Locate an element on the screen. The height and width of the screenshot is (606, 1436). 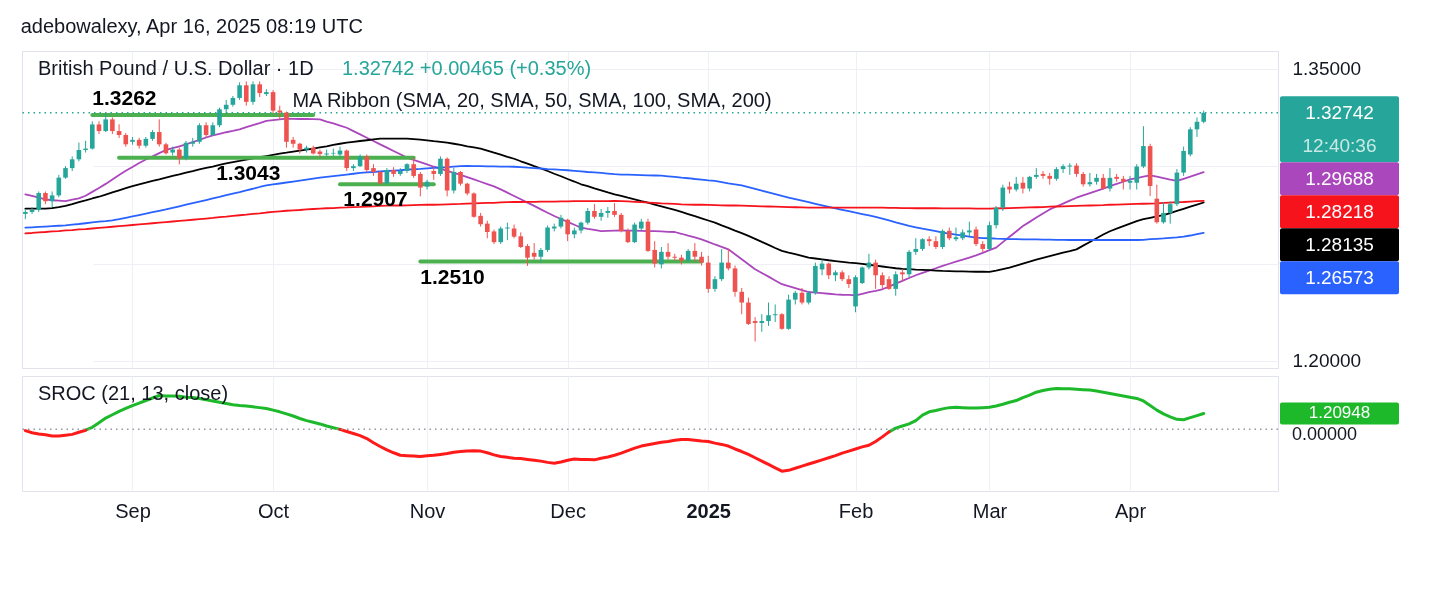
annotation: MA Ribbon (SMA, 20, SMA, 50, SMA, 100, SMA, 200) is located at coordinates (532, 100).